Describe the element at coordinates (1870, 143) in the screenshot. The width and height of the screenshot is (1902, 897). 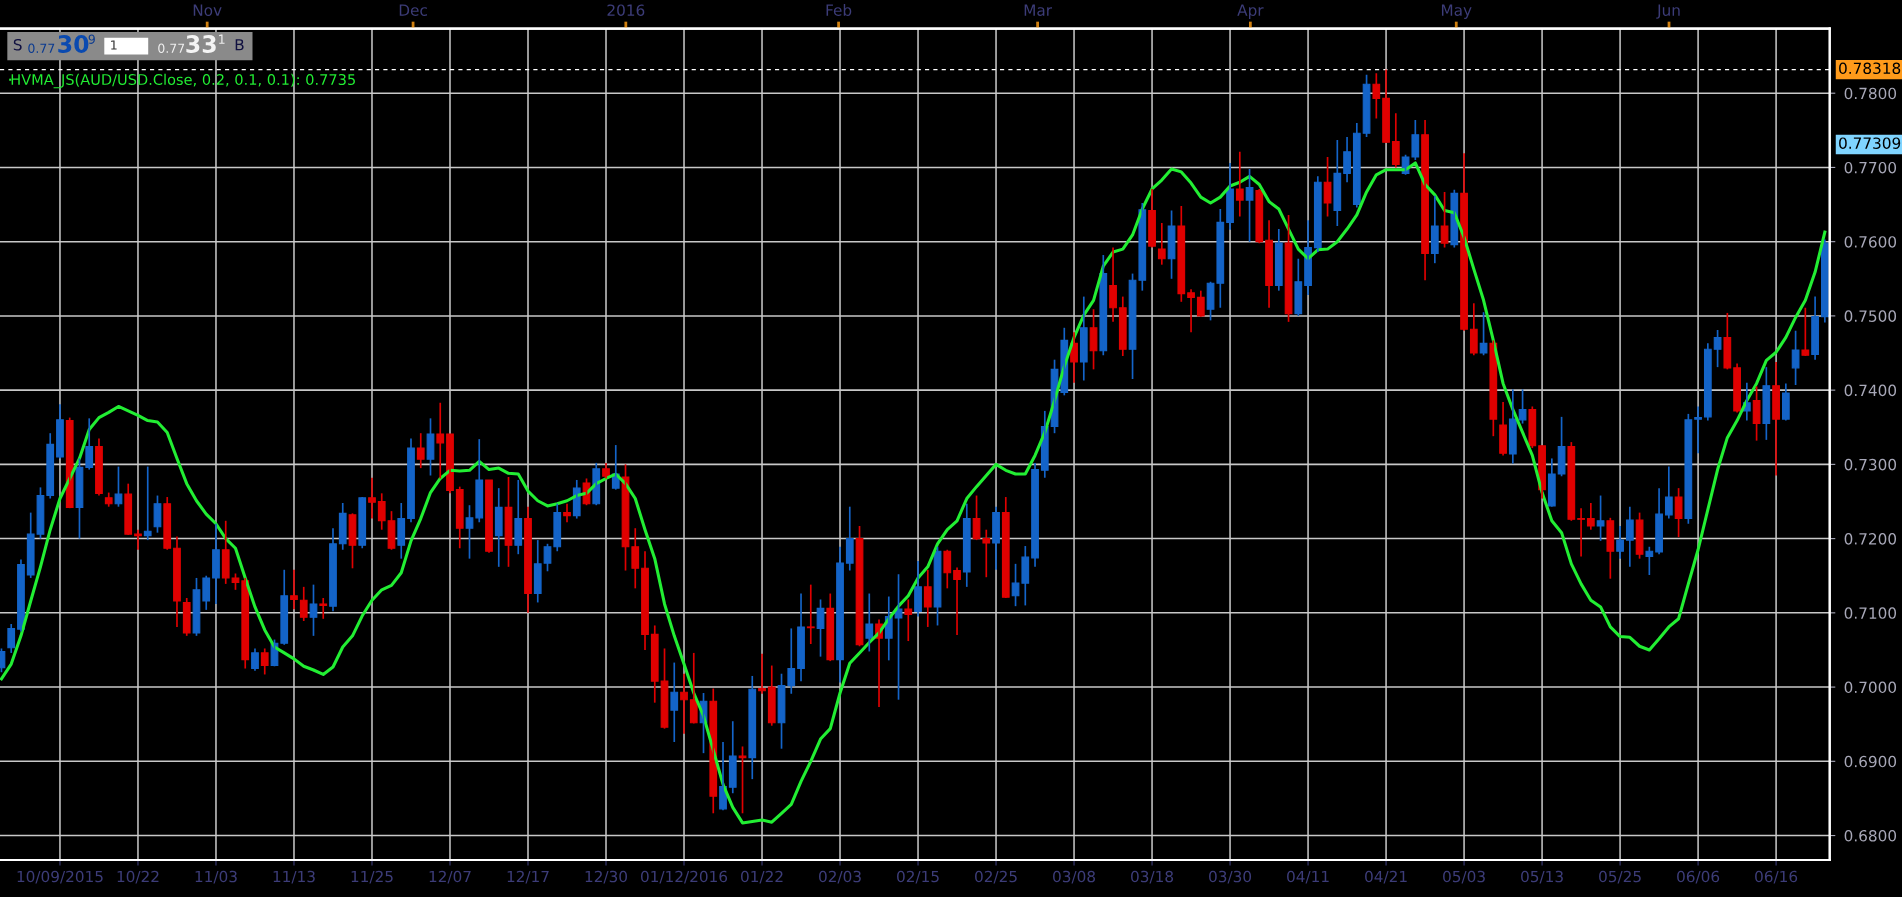
I see `text: 0.77309` at that location.